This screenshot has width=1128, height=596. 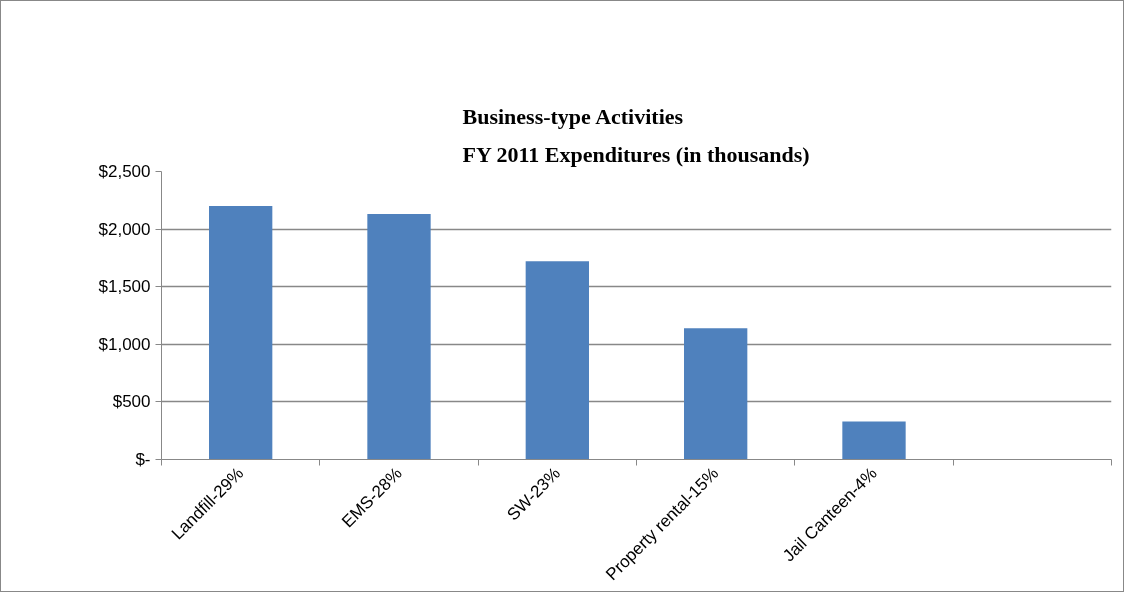 I want to click on y-tick-label: $500, so click(x=131, y=402).